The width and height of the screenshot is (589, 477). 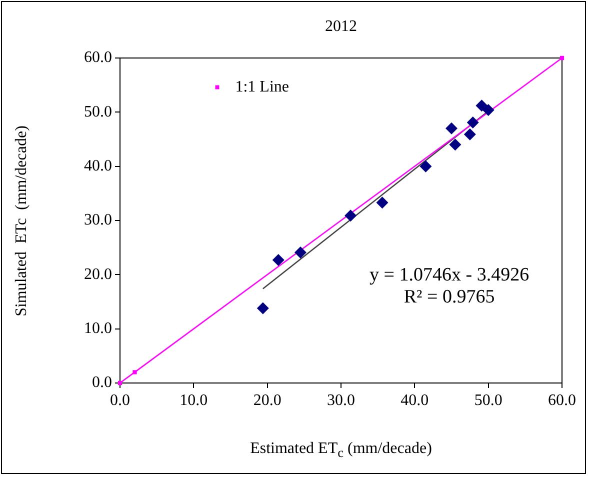 What do you see at coordinates (98, 166) in the screenshot?
I see `y-tick-label: 40.0` at bounding box center [98, 166].